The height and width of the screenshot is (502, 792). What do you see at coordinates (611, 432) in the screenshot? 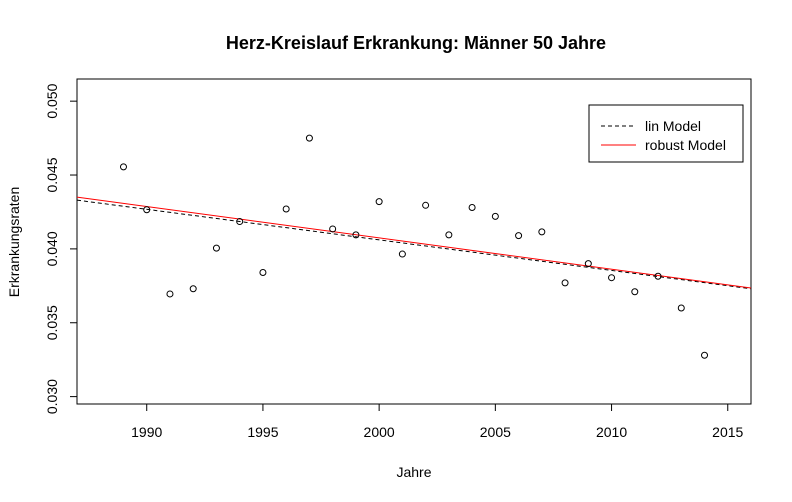
I see `x-tick-label: 2010` at bounding box center [611, 432].